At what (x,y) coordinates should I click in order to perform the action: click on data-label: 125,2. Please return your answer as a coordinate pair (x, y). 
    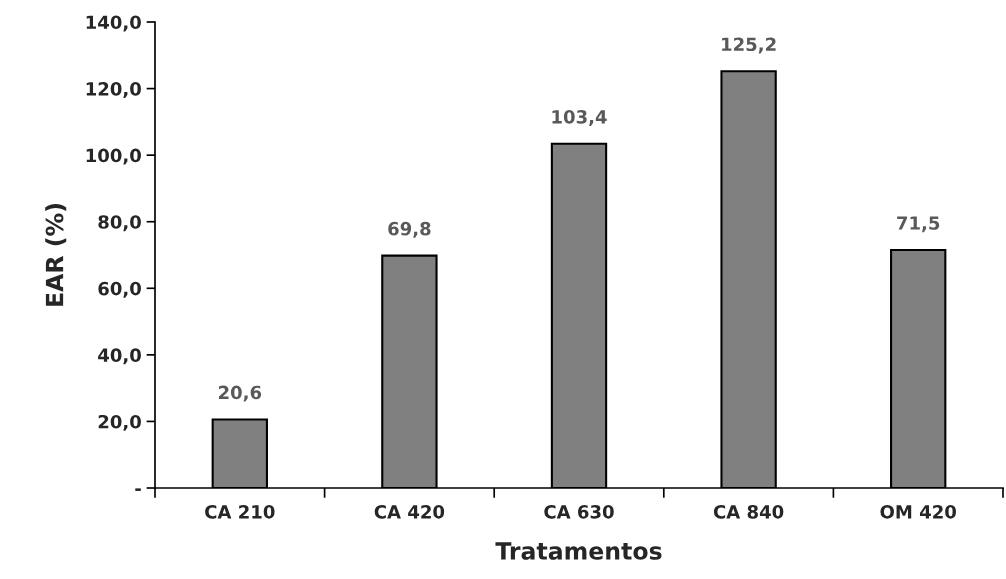
    Looking at the image, I should click on (749, 45).